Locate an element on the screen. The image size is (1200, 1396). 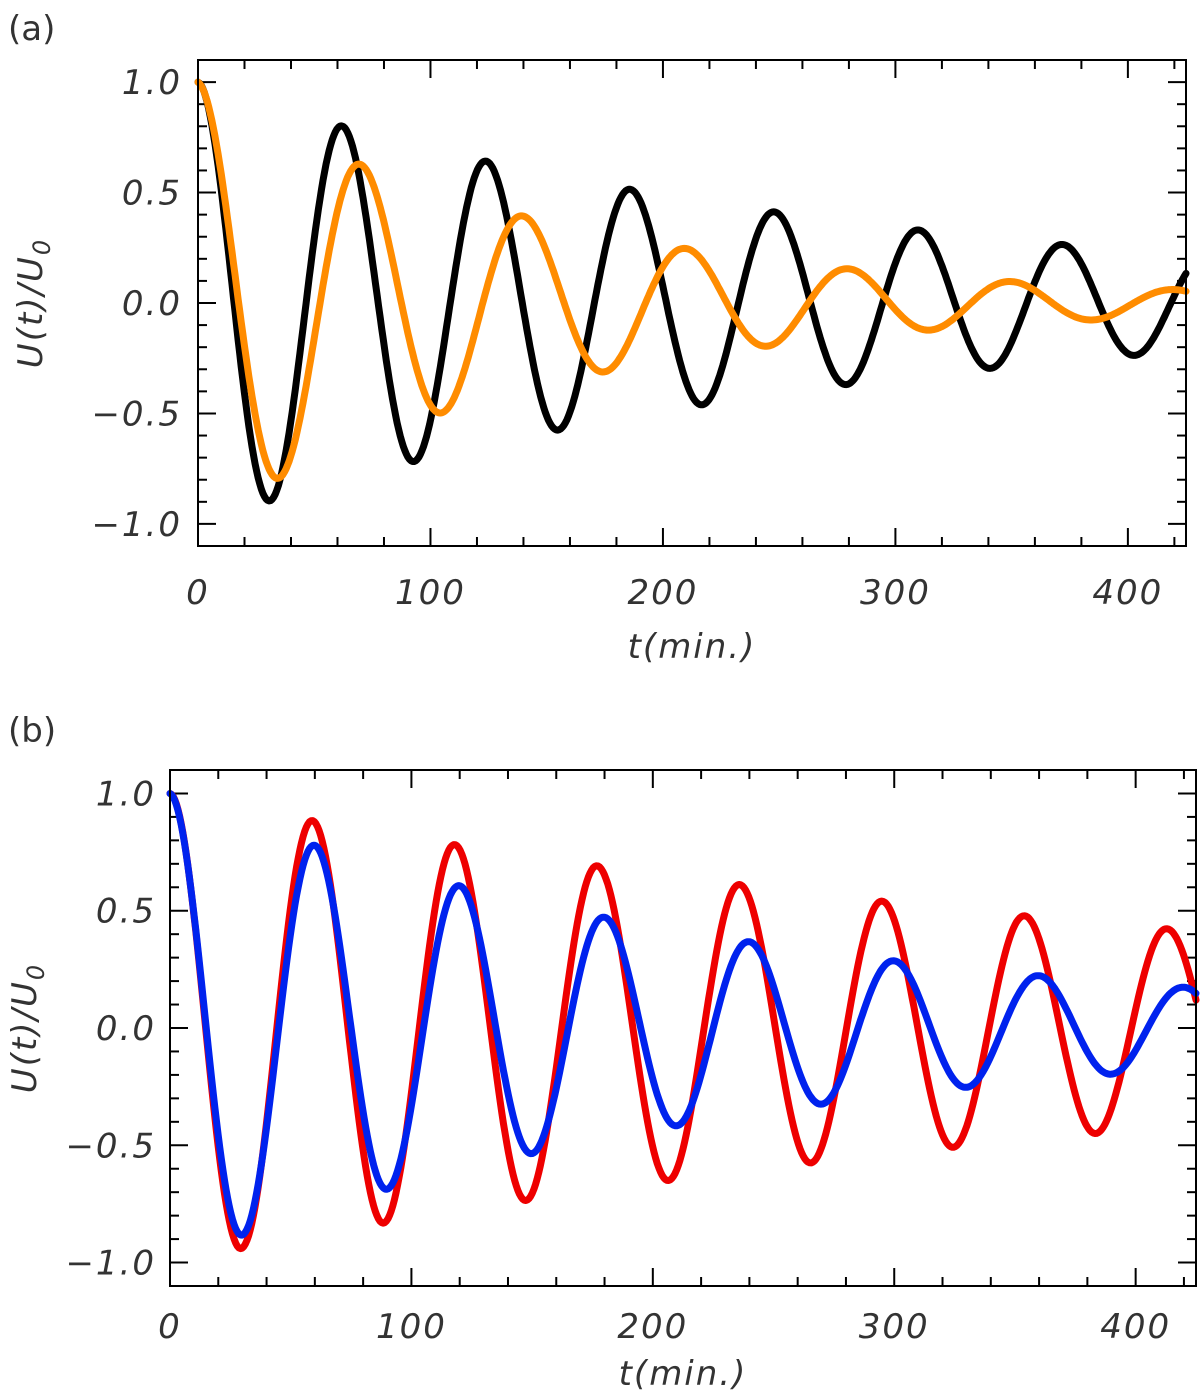
panel-label-a: (a) is located at coordinates (31, 29).